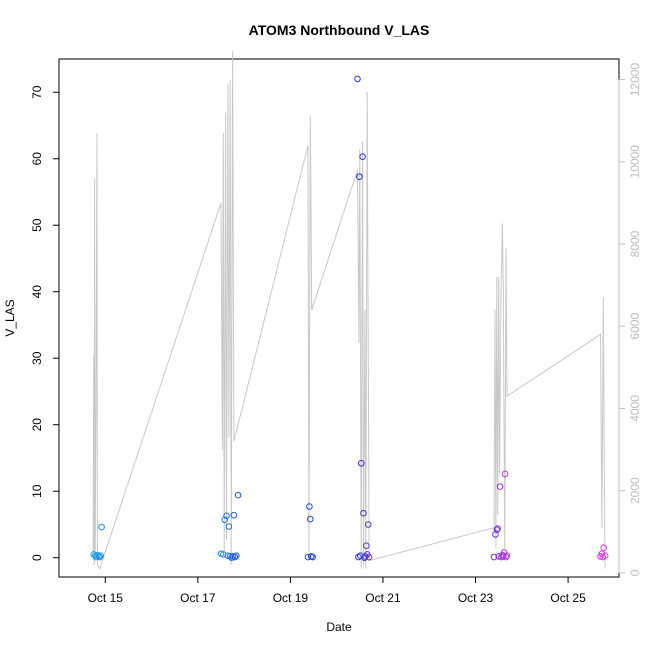  Describe the element at coordinates (37, 225) in the screenshot. I see `y-tick-label: 50` at that location.